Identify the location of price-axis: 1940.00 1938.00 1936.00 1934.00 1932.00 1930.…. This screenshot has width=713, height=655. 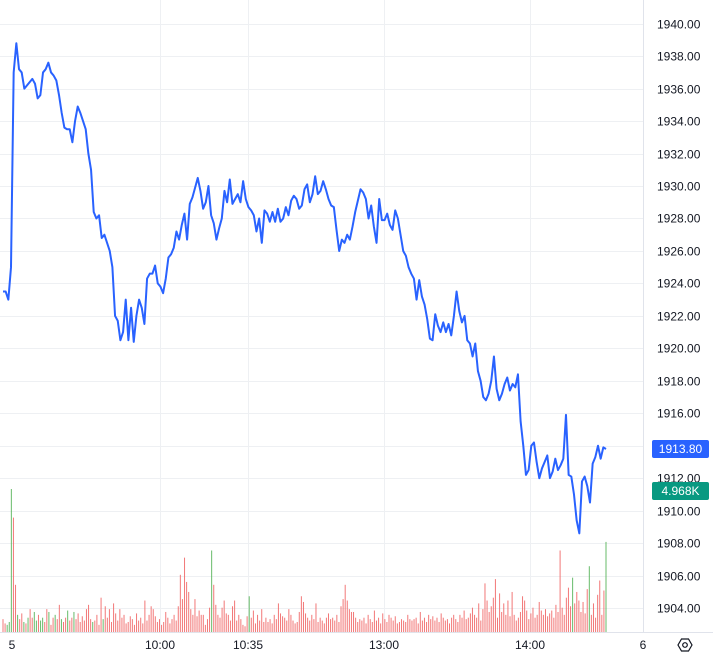
(672, 316).